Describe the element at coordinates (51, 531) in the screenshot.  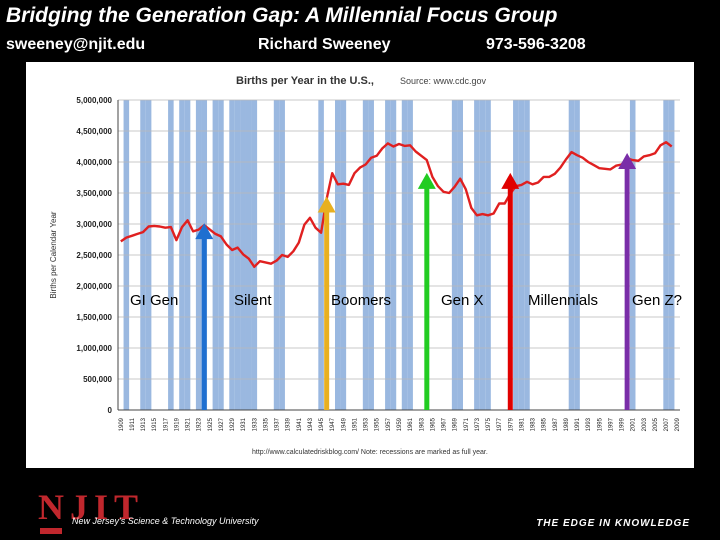
I see `logo-accent` at that location.